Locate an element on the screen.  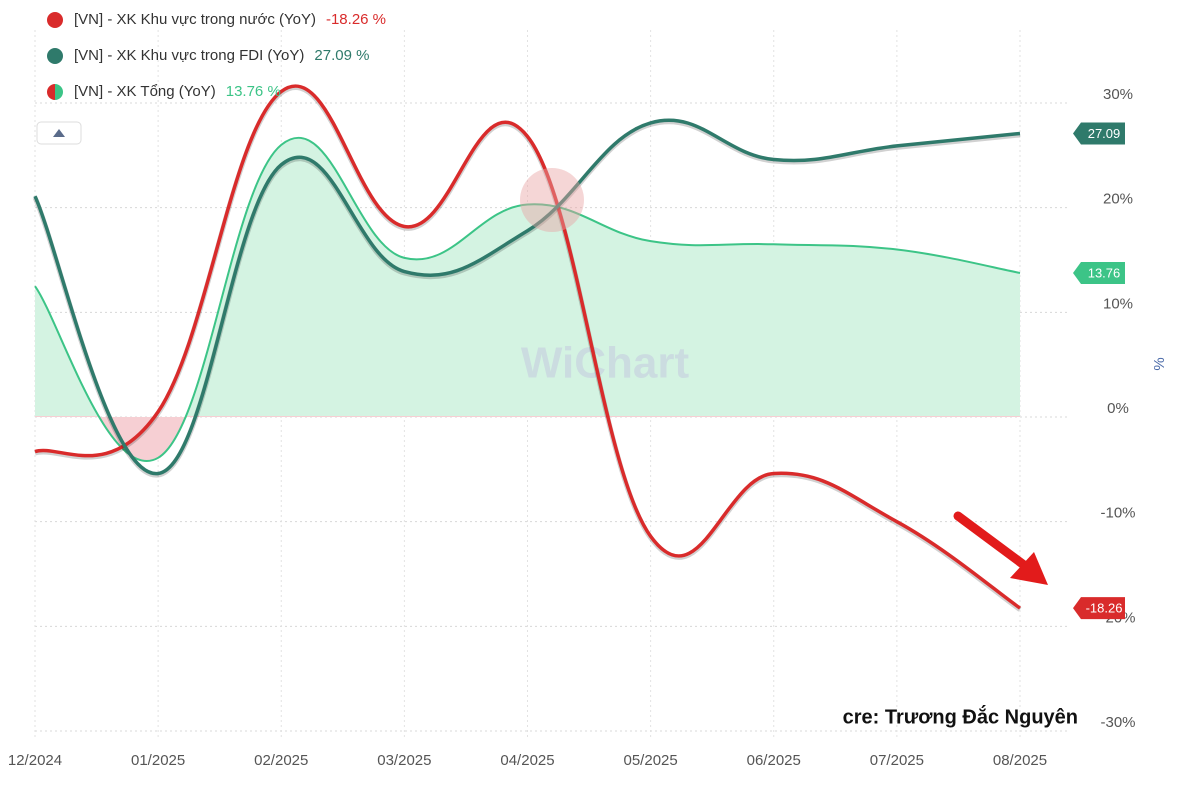
end-tag-label: -18.26 is located at coordinates (1104, 608).